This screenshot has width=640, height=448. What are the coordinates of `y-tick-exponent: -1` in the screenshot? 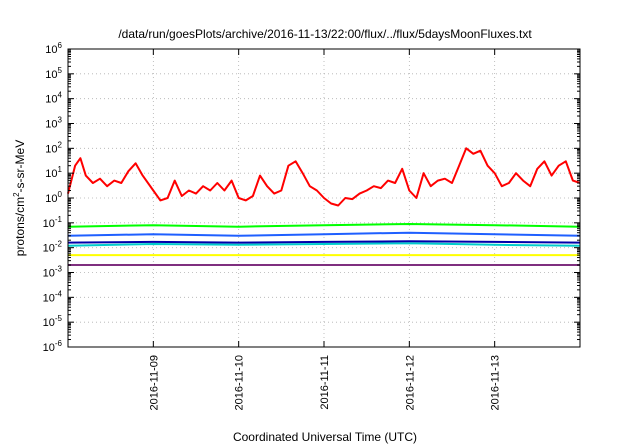 It's located at (59, 219).